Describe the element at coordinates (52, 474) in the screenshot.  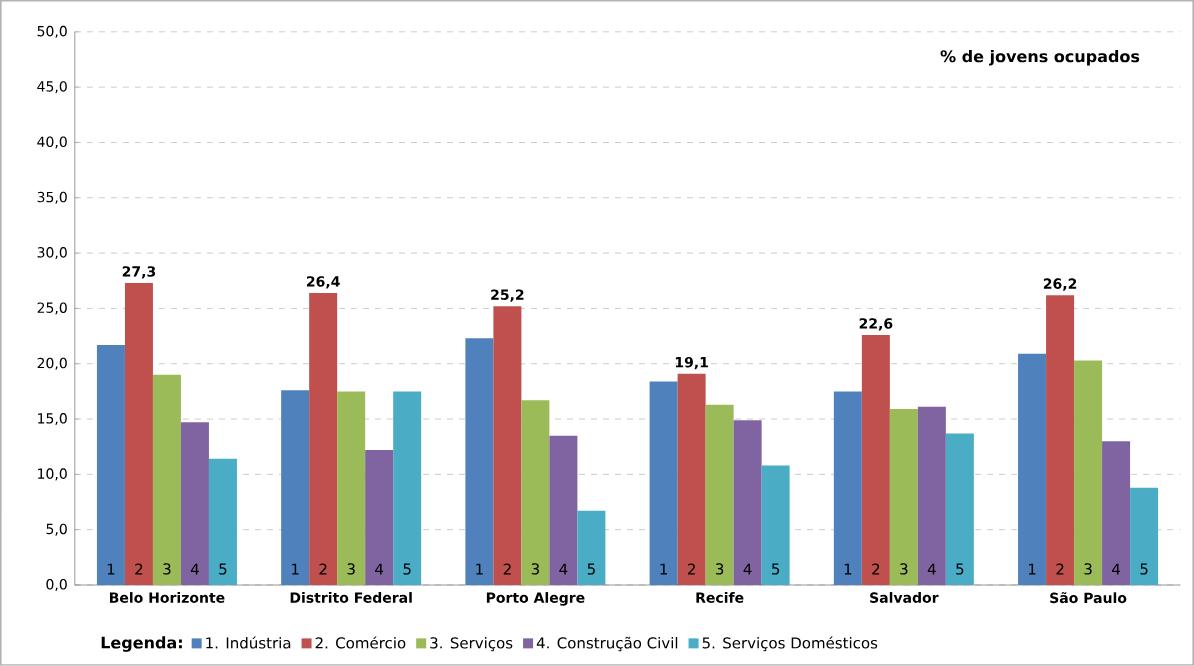
I see `y-tick-label: 10,0` at that location.